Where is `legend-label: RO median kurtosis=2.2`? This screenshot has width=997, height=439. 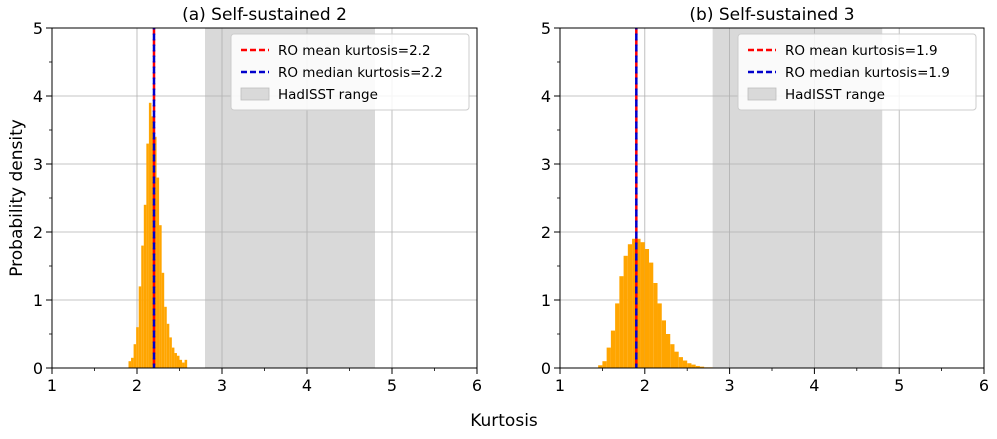 legend-label: RO median kurtosis=2.2 is located at coordinates (360, 73).